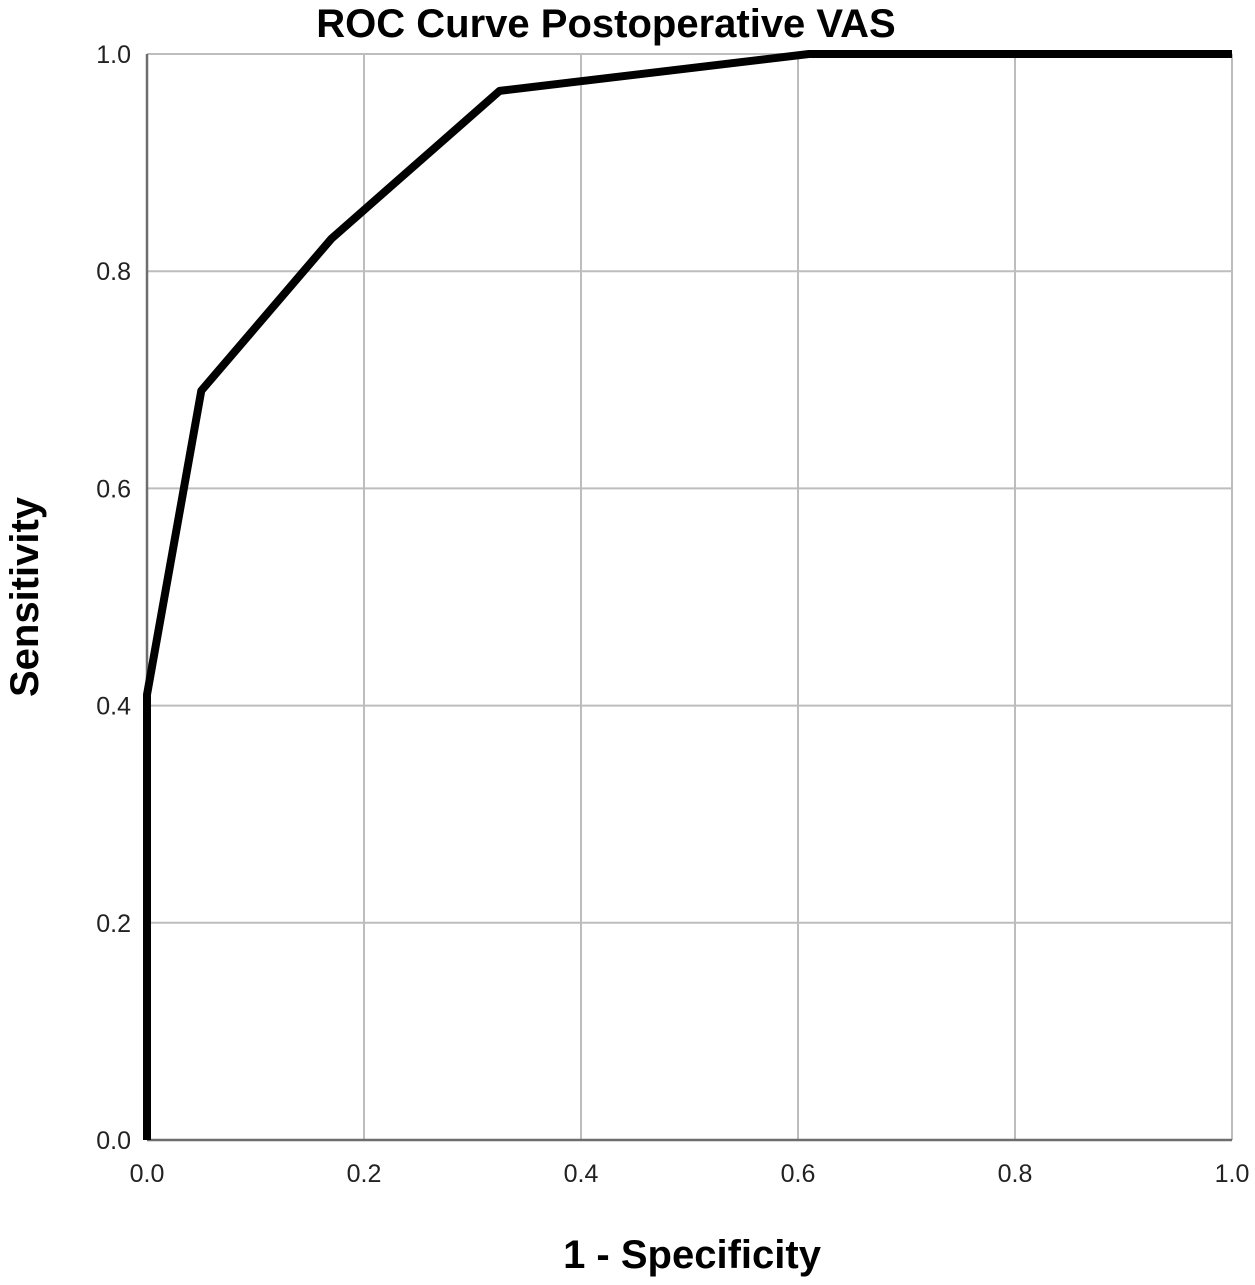 The image size is (1255, 1285). What do you see at coordinates (25, 596) in the screenshot?
I see `y-axis-label: Sensitivity` at bounding box center [25, 596].